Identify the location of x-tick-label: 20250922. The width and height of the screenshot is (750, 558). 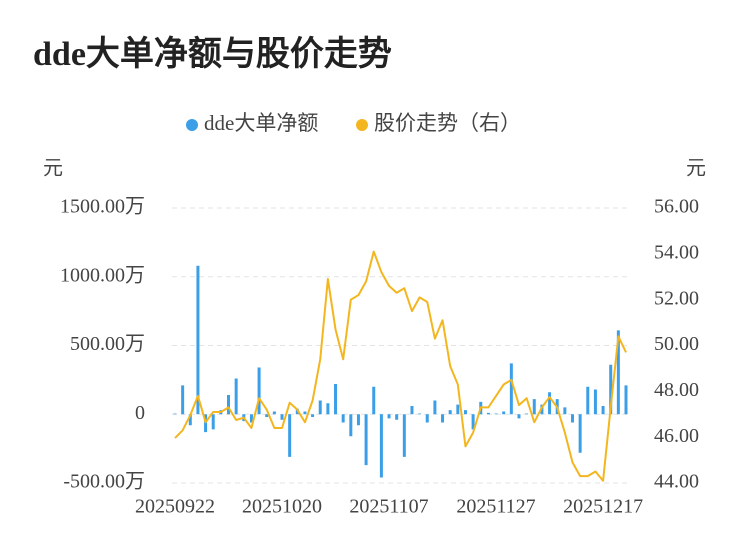
(175, 507).